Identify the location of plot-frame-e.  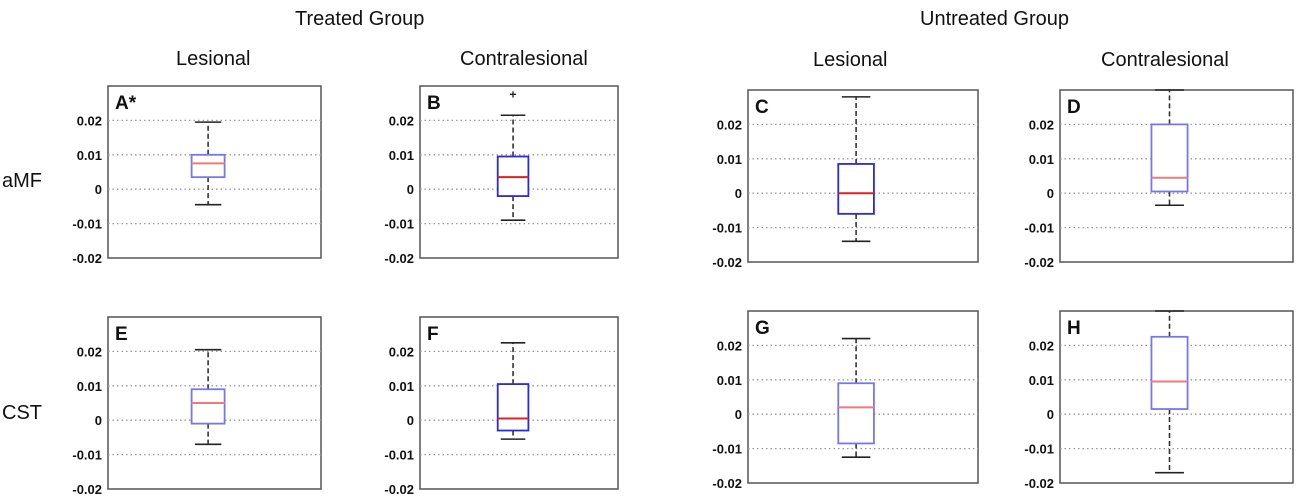
(214, 403).